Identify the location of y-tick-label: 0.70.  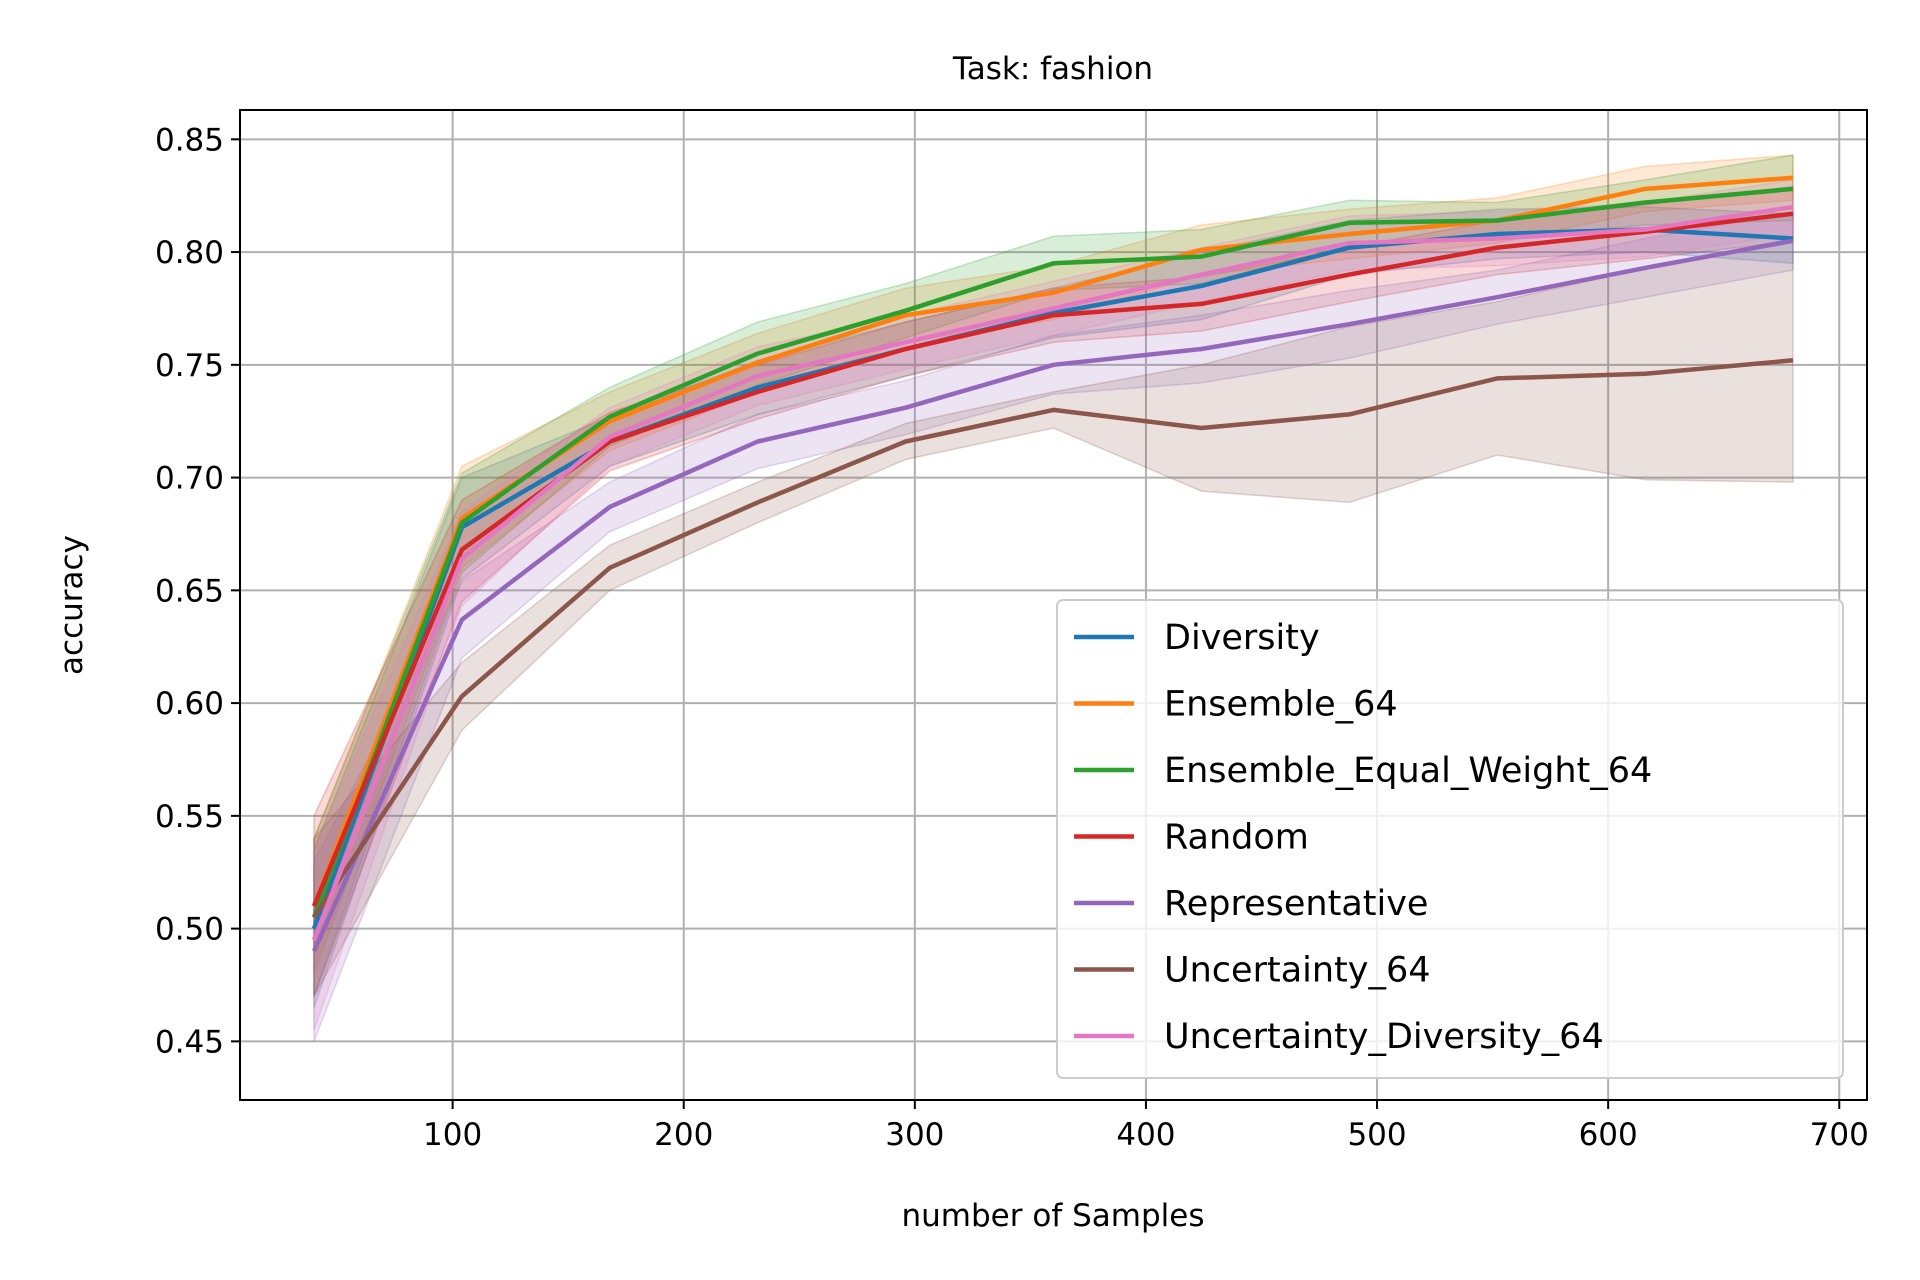
(189, 479).